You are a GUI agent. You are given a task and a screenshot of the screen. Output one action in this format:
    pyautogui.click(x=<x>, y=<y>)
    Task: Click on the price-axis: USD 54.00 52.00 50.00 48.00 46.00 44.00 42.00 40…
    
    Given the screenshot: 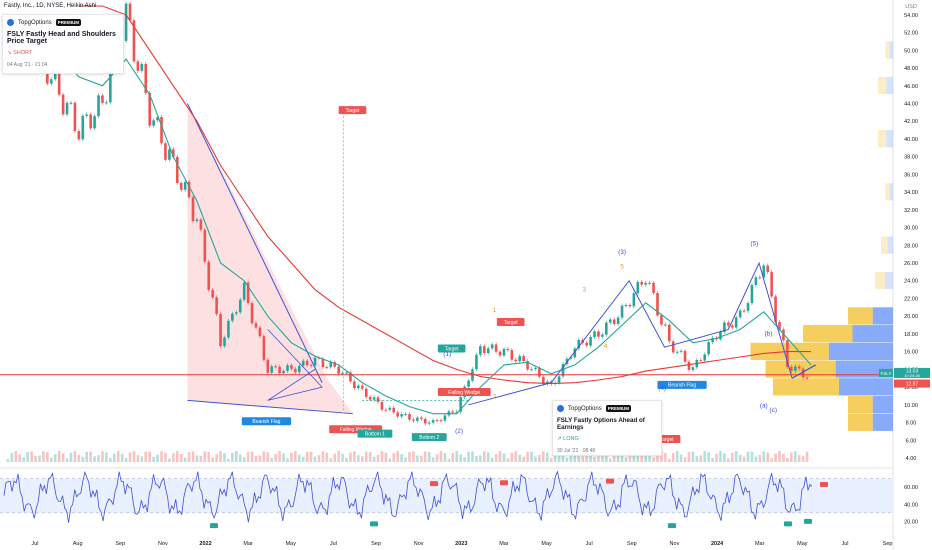 What is the action you would take?
    pyautogui.click(x=904, y=264)
    